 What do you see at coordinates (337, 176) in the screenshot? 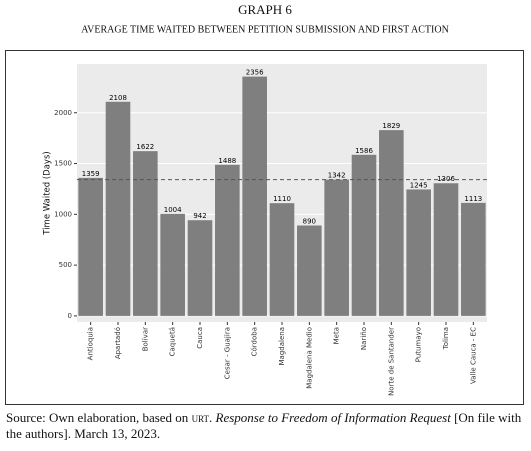
I see `data-label: 1342` at bounding box center [337, 176].